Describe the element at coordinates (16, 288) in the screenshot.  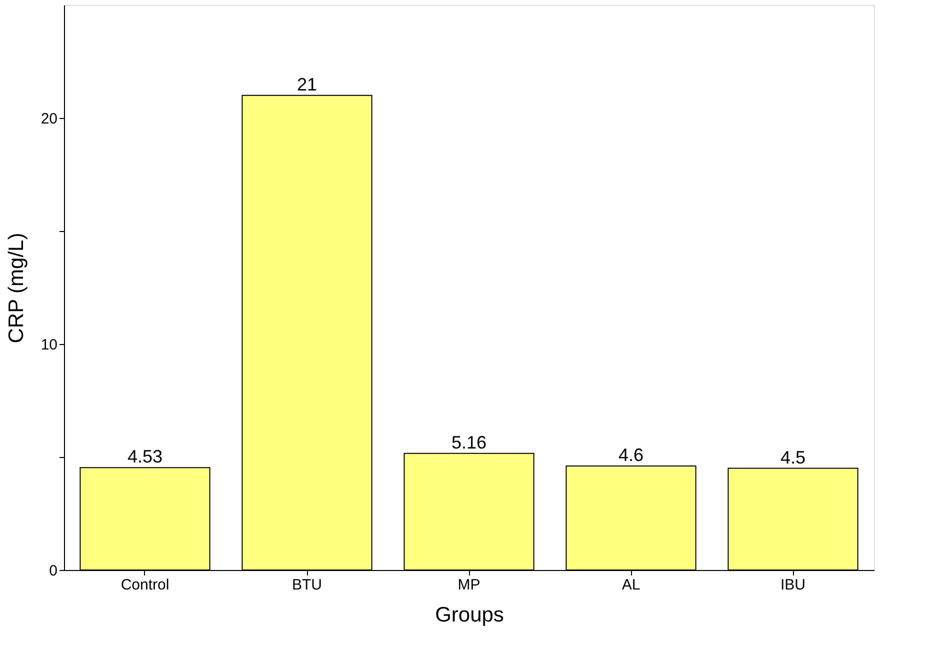
I see `y-axis-title: CRP (mg/L)` at that location.